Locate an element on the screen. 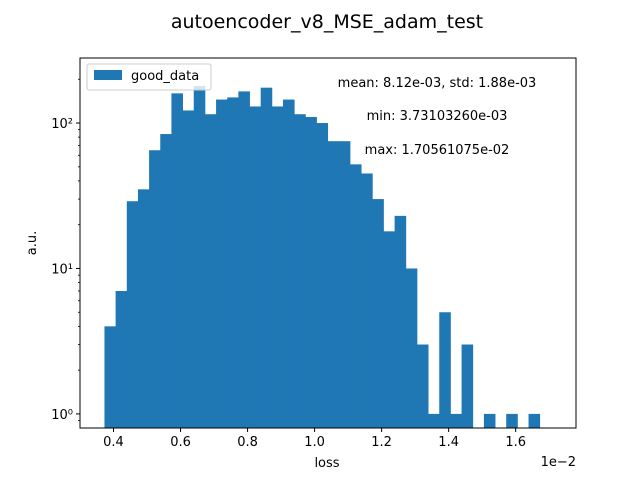 The image size is (640, 480). x-tick-label: 0.6 is located at coordinates (180, 442).